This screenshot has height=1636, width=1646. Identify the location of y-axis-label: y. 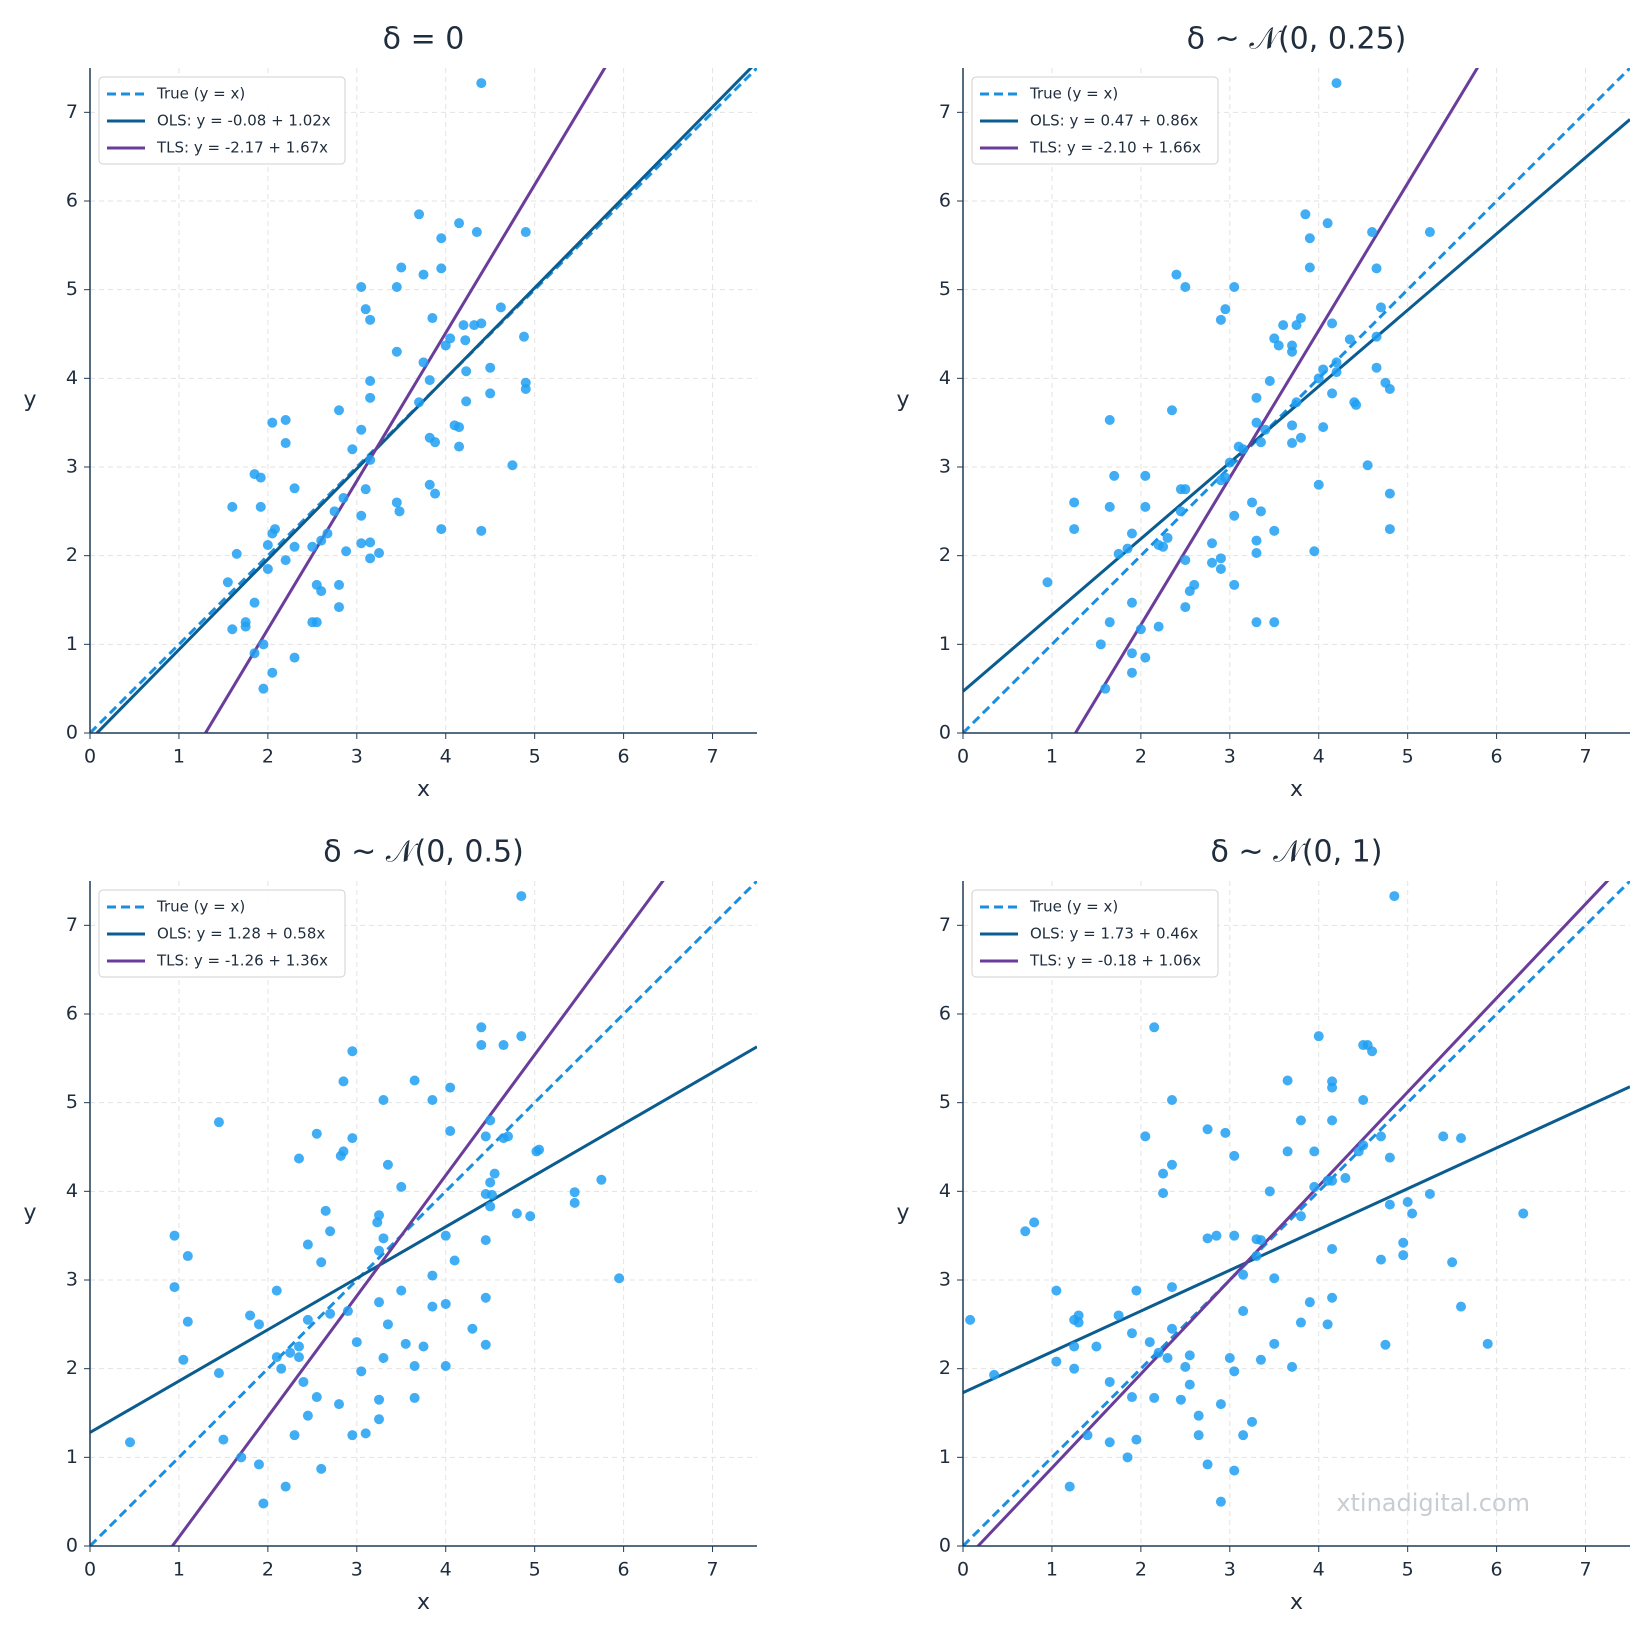
(29, 400).